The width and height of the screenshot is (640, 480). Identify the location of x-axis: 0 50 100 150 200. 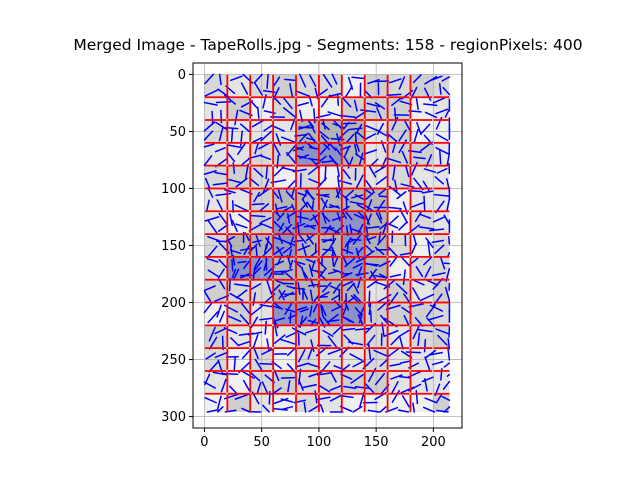
(323, 439).